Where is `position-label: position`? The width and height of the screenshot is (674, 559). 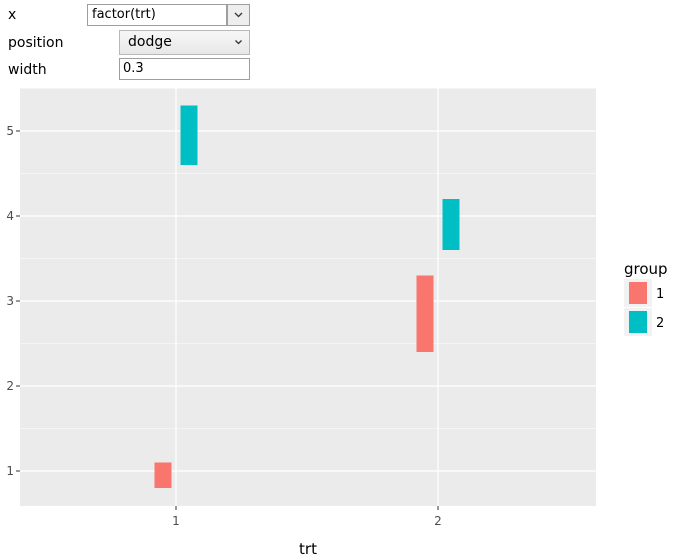
position-label: position is located at coordinates (36, 43).